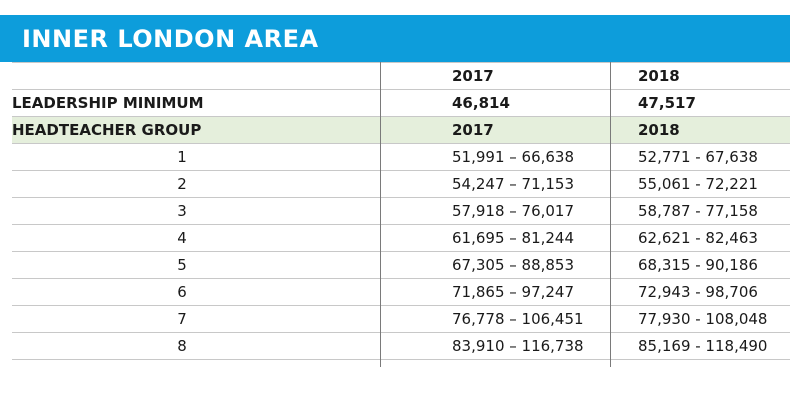  Describe the element at coordinates (401, 292) in the screenshot. I see `table-row: 6 71,865 – 97,247 72,943 - 98,706` at that location.